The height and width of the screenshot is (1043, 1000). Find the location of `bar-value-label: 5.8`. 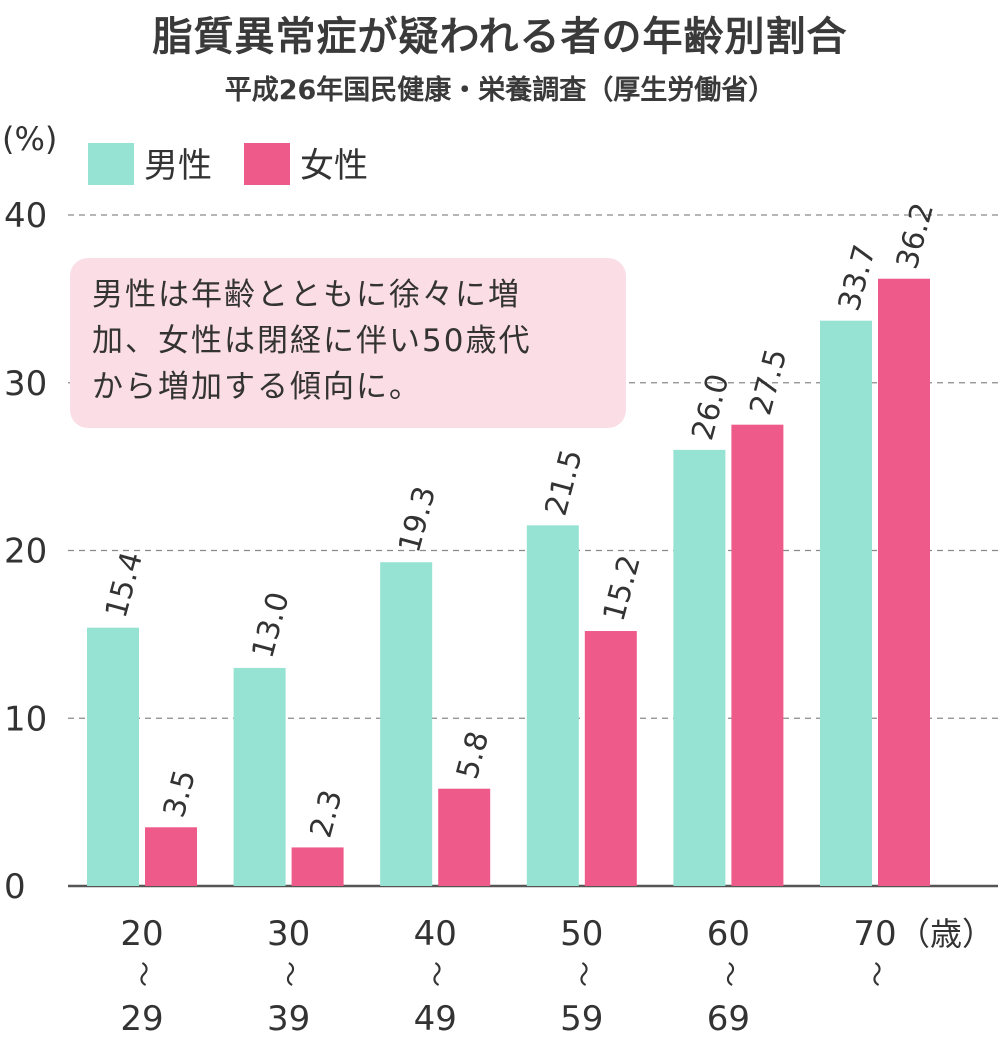

bar-value-label: 5.8 is located at coordinates (473, 755).